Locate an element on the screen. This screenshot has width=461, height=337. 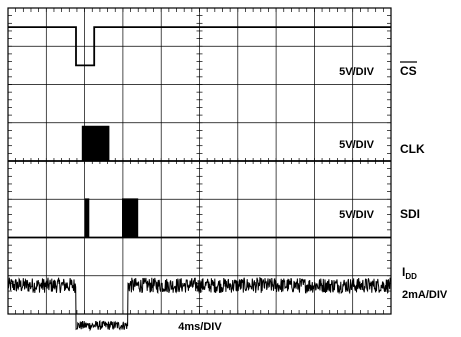
idd-subscript: DD is located at coordinates (411, 276).